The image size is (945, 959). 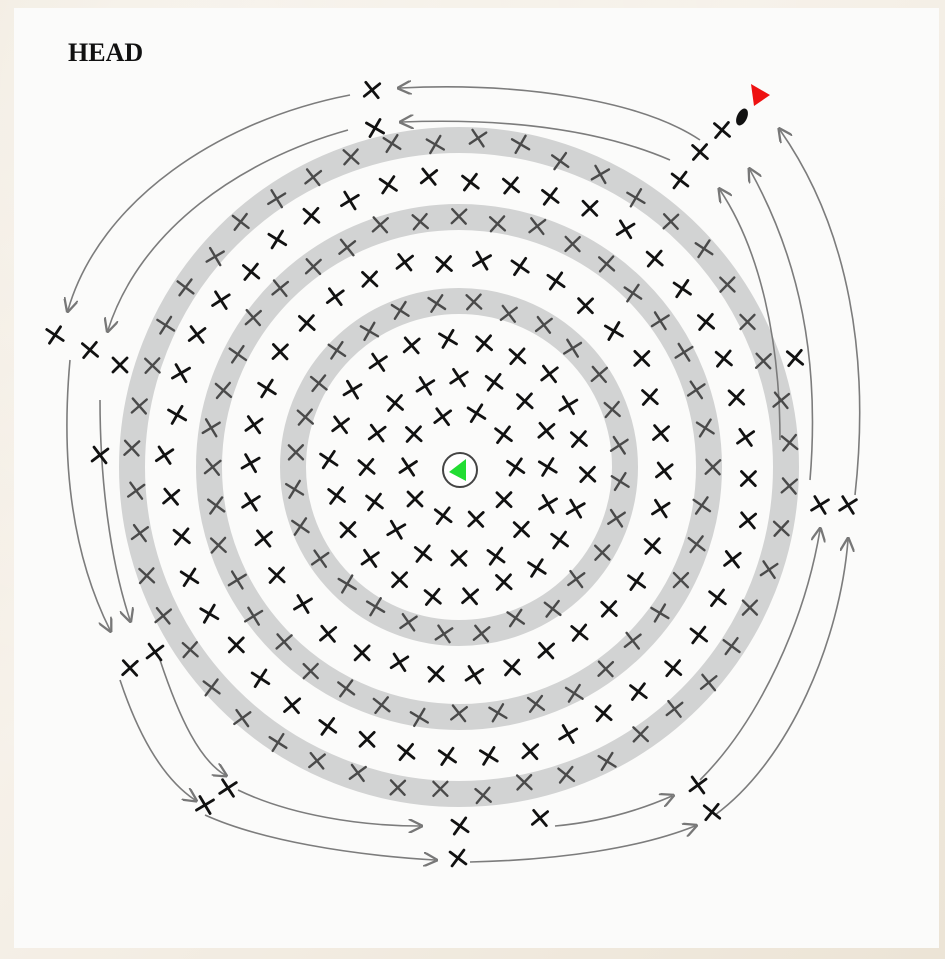 What do you see at coordinates (192, 717) in the screenshot?
I see `arrow-lower-left-inner` at bounding box center [192, 717].